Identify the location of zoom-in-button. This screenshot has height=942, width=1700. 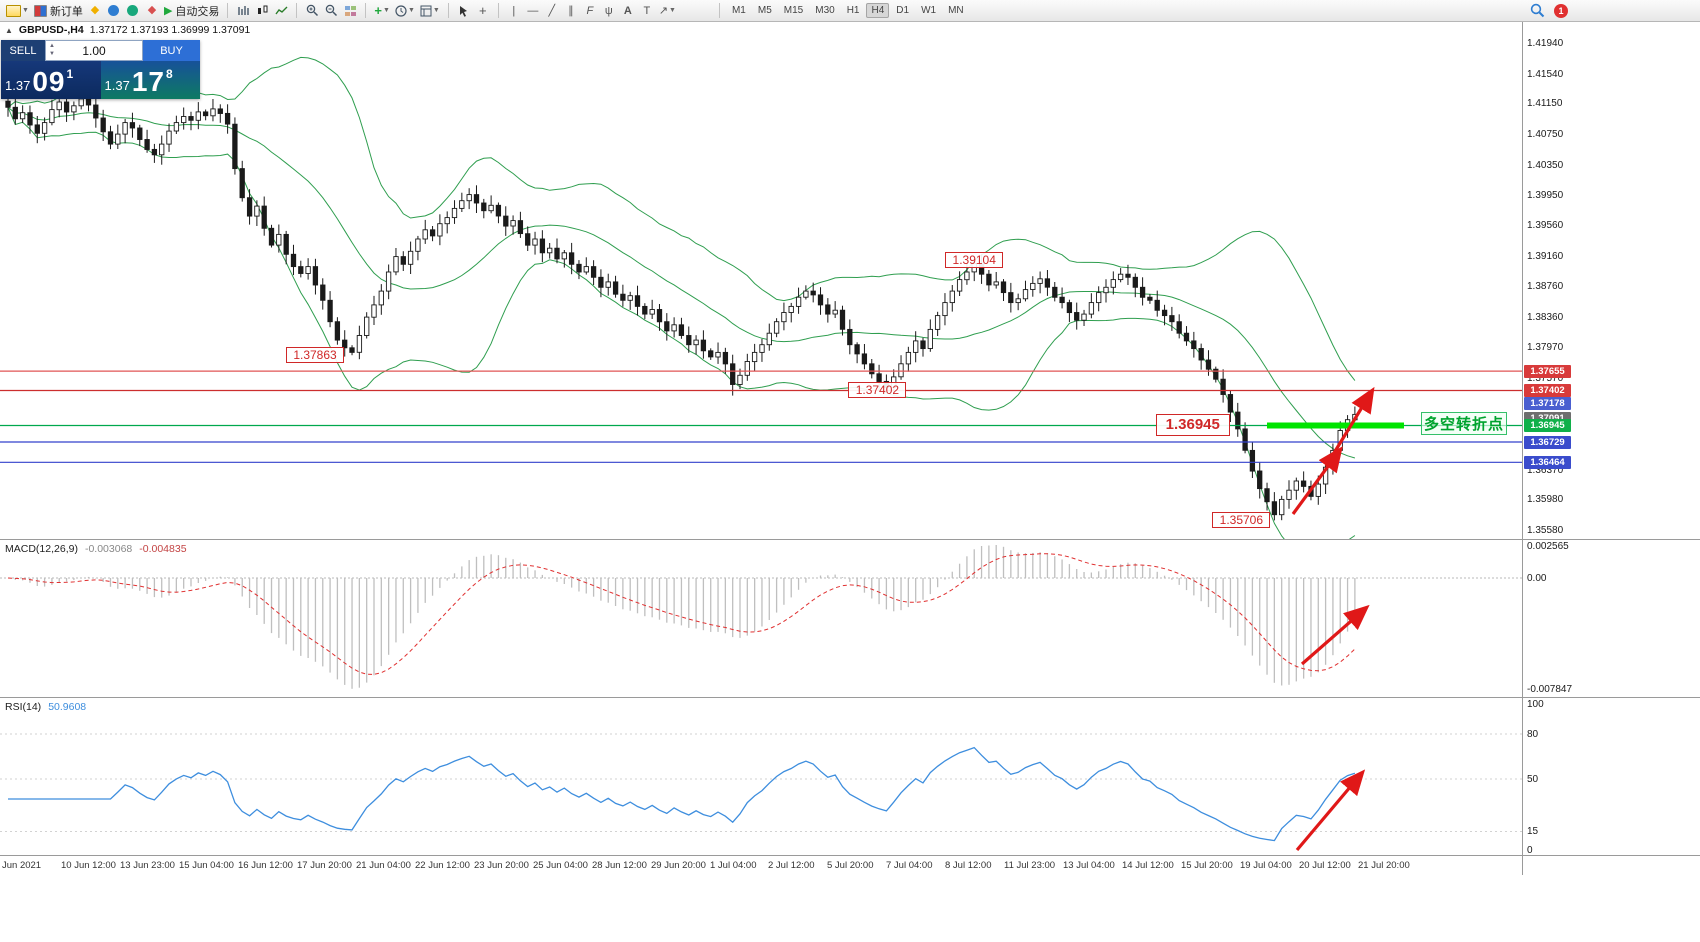
(312, 11).